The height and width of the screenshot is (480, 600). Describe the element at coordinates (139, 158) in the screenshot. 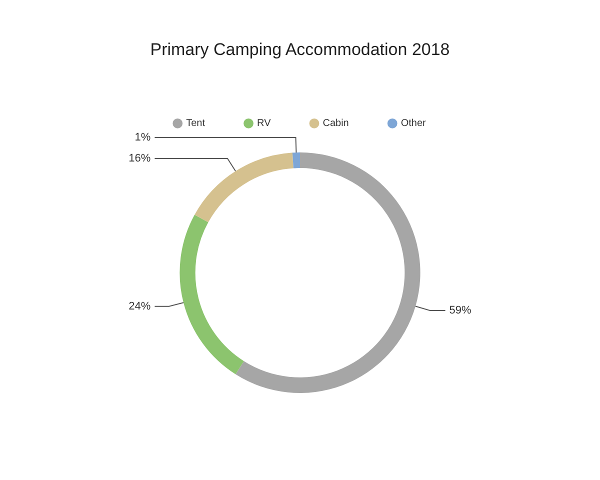

I see `data-label: 16%` at that location.